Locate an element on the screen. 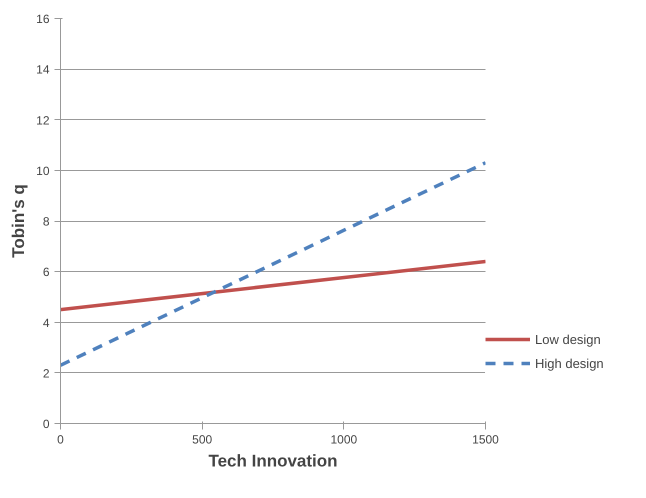 This screenshot has height=498, width=646. x-axis-title: Tech Innovation is located at coordinates (273, 461).